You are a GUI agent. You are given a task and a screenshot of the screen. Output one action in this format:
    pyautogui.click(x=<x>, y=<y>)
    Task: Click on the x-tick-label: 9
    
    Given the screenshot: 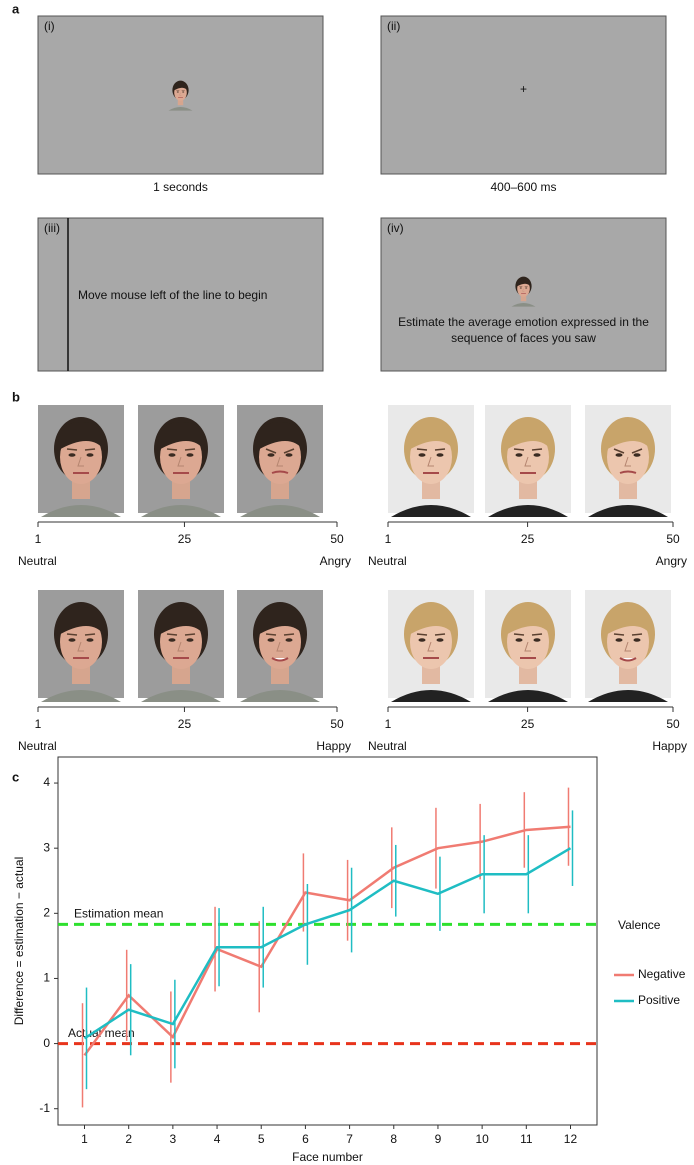 What is the action you would take?
    pyautogui.click(x=438, y=1139)
    